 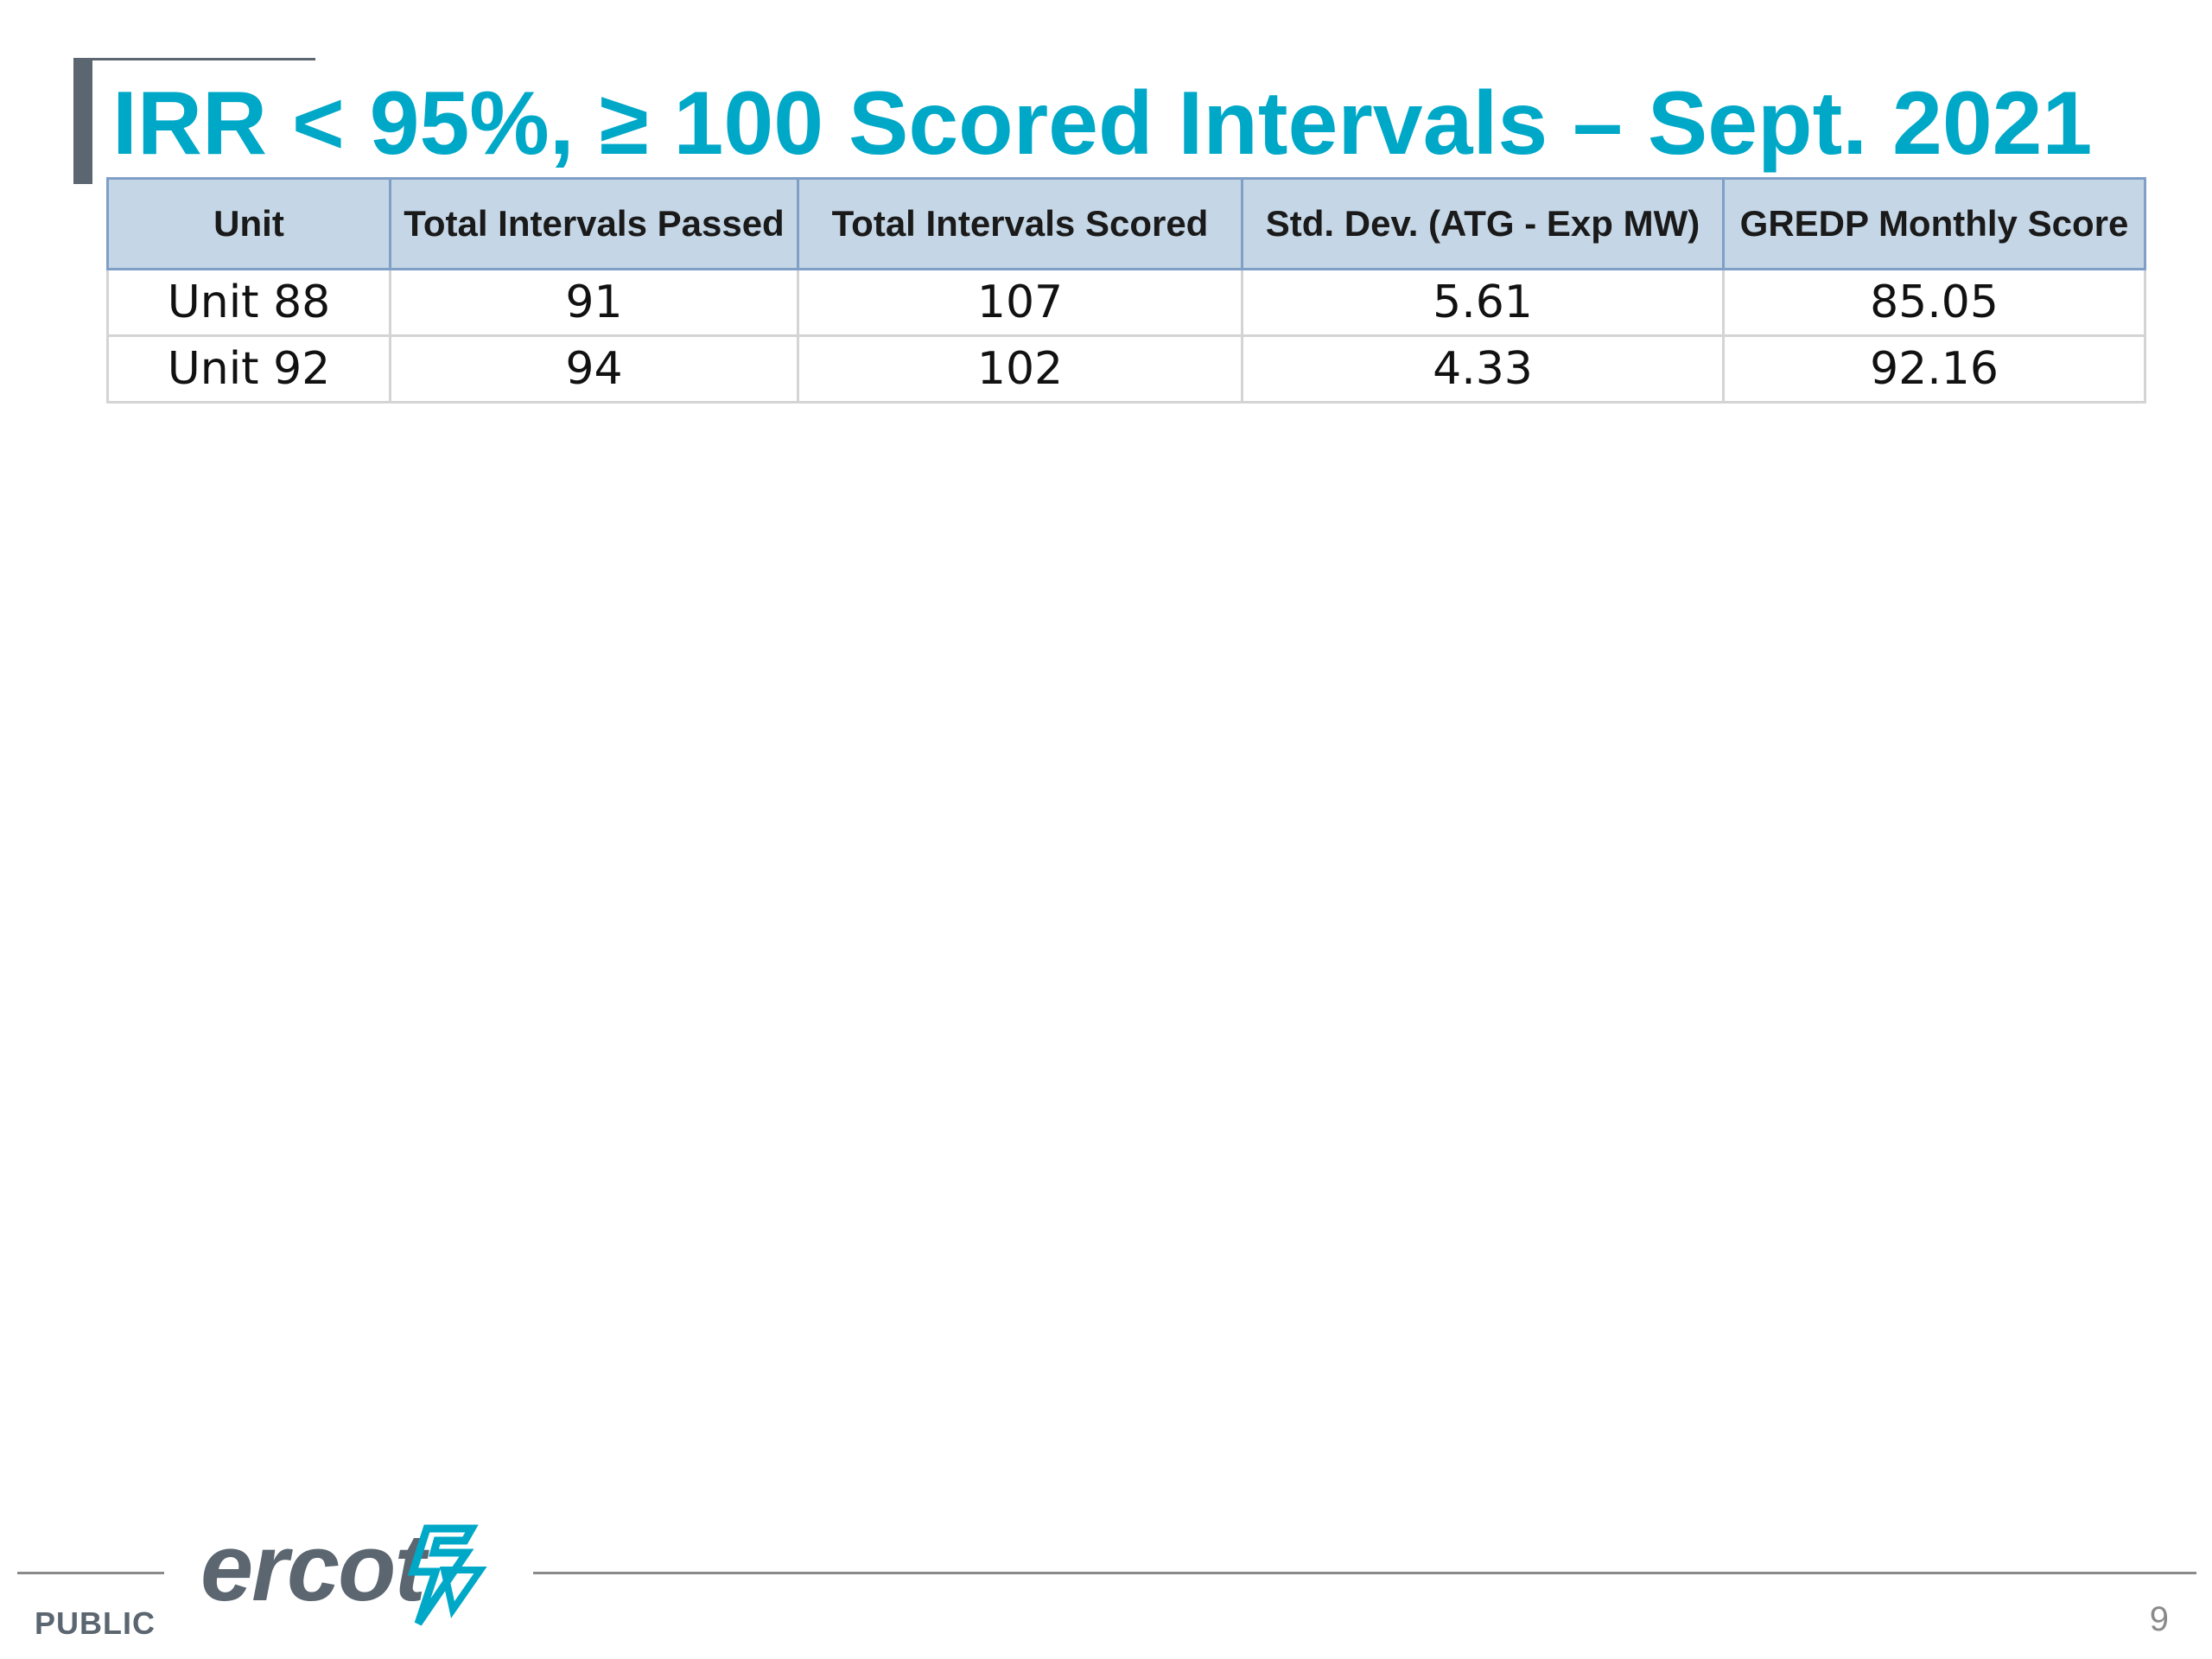 What do you see at coordinates (1483, 223) in the screenshot?
I see `header-std-dev: Std. Dev. (ATG - Exp MW)` at bounding box center [1483, 223].